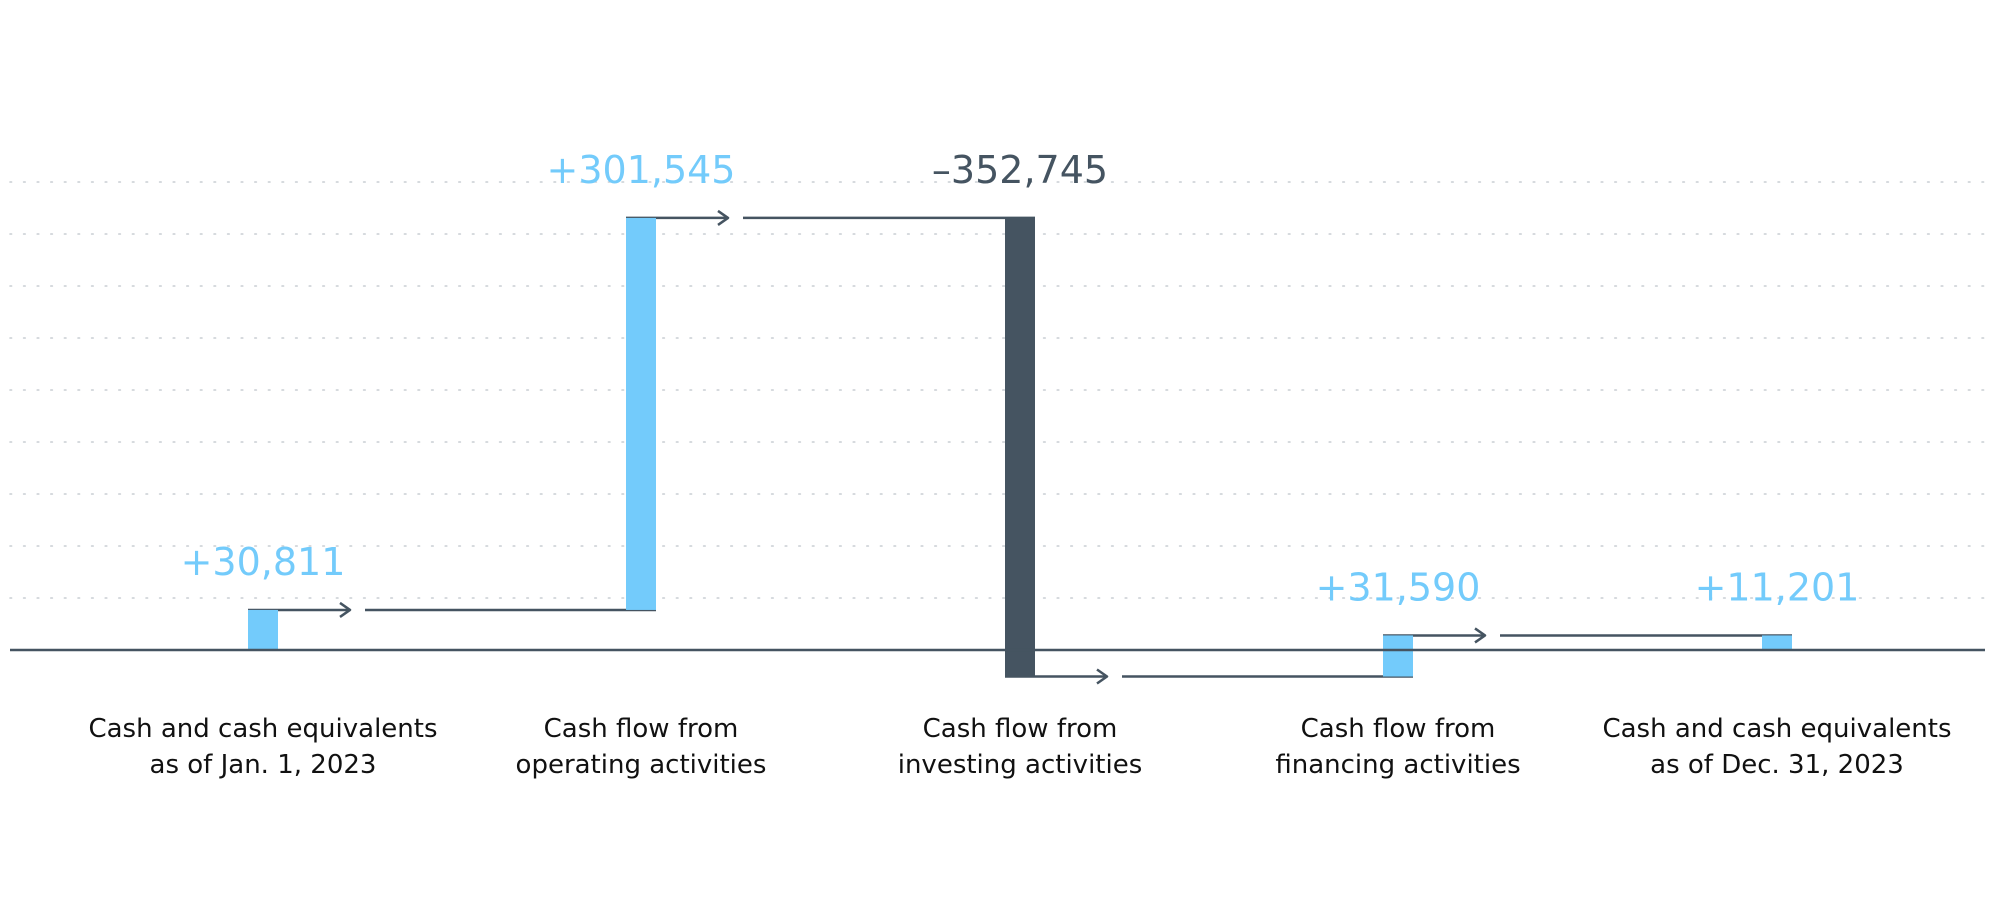 This screenshot has width=1995, height=904. I want to click on value-label-1: +301,545, so click(641, 170).